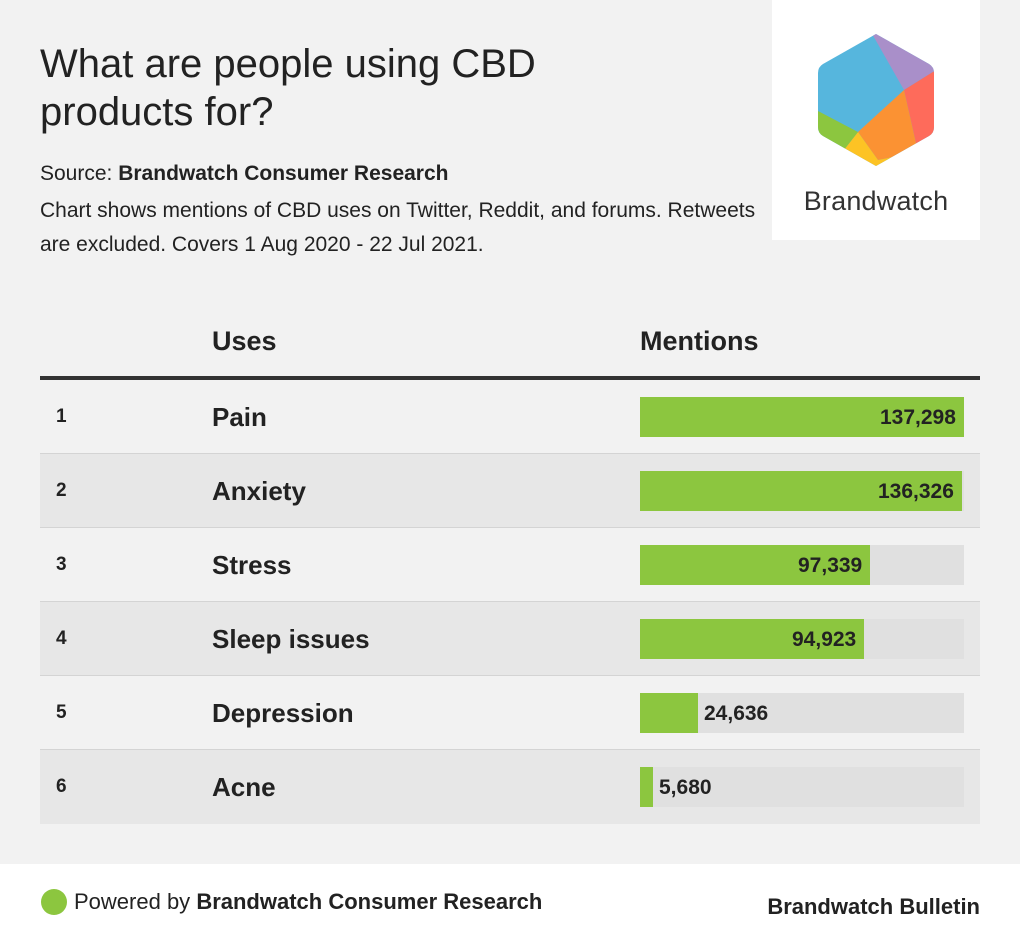  I want to click on powered-by: Powered by Brandwatch Consumer Research, so click(308, 902).